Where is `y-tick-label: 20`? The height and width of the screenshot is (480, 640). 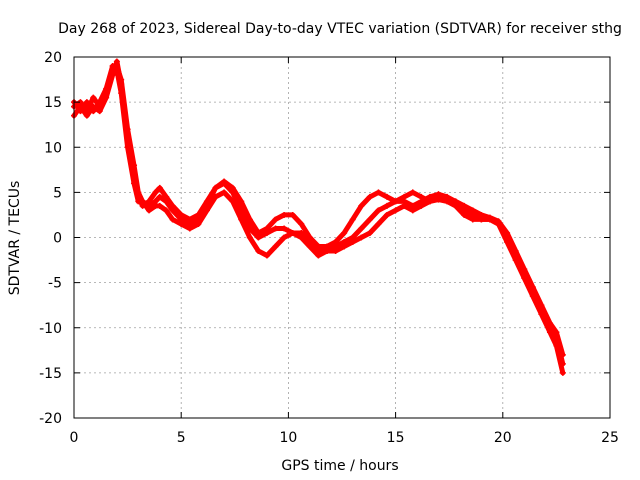
y-tick-label: 20 is located at coordinates (53, 58).